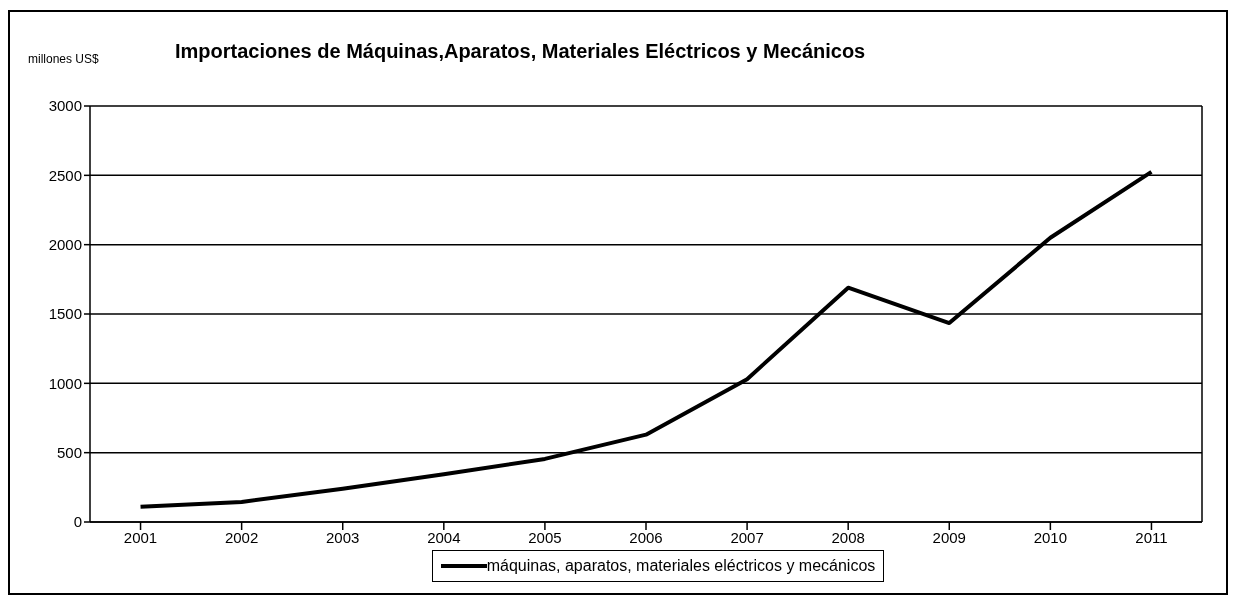 The width and height of the screenshot is (1235, 603). What do you see at coordinates (747, 537) in the screenshot?
I see `x-tick-label: 2007` at bounding box center [747, 537].